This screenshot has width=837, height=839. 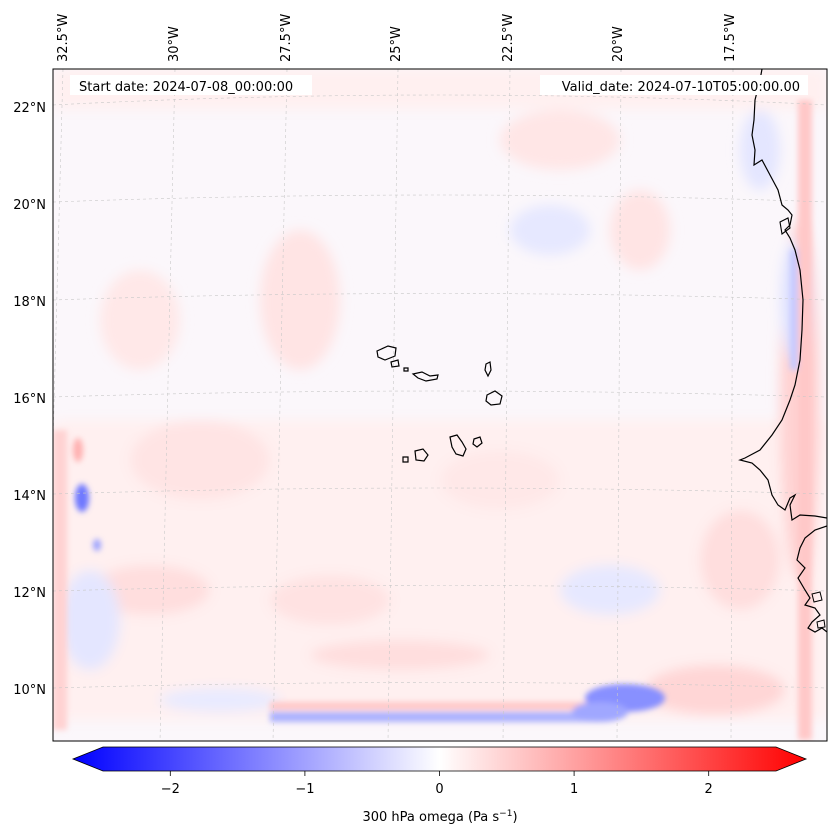 What do you see at coordinates (174, 44) in the screenshot?
I see `lon-label: 30°W` at bounding box center [174, 44].